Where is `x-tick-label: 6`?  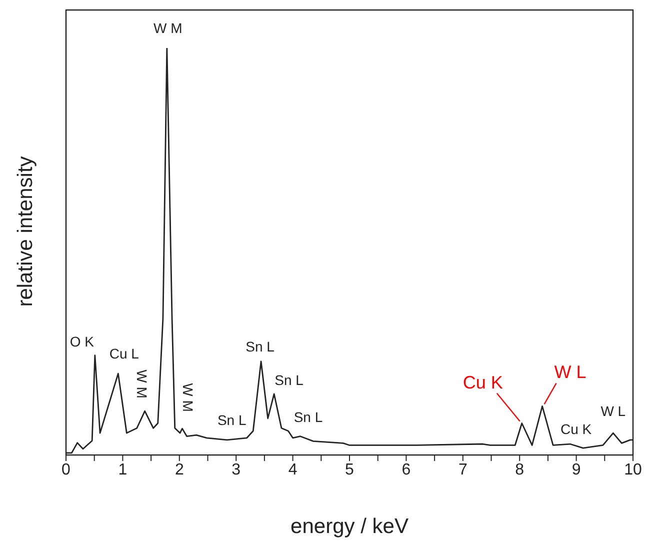
x-tick-label: 6 is located at coordinates (406, 469).